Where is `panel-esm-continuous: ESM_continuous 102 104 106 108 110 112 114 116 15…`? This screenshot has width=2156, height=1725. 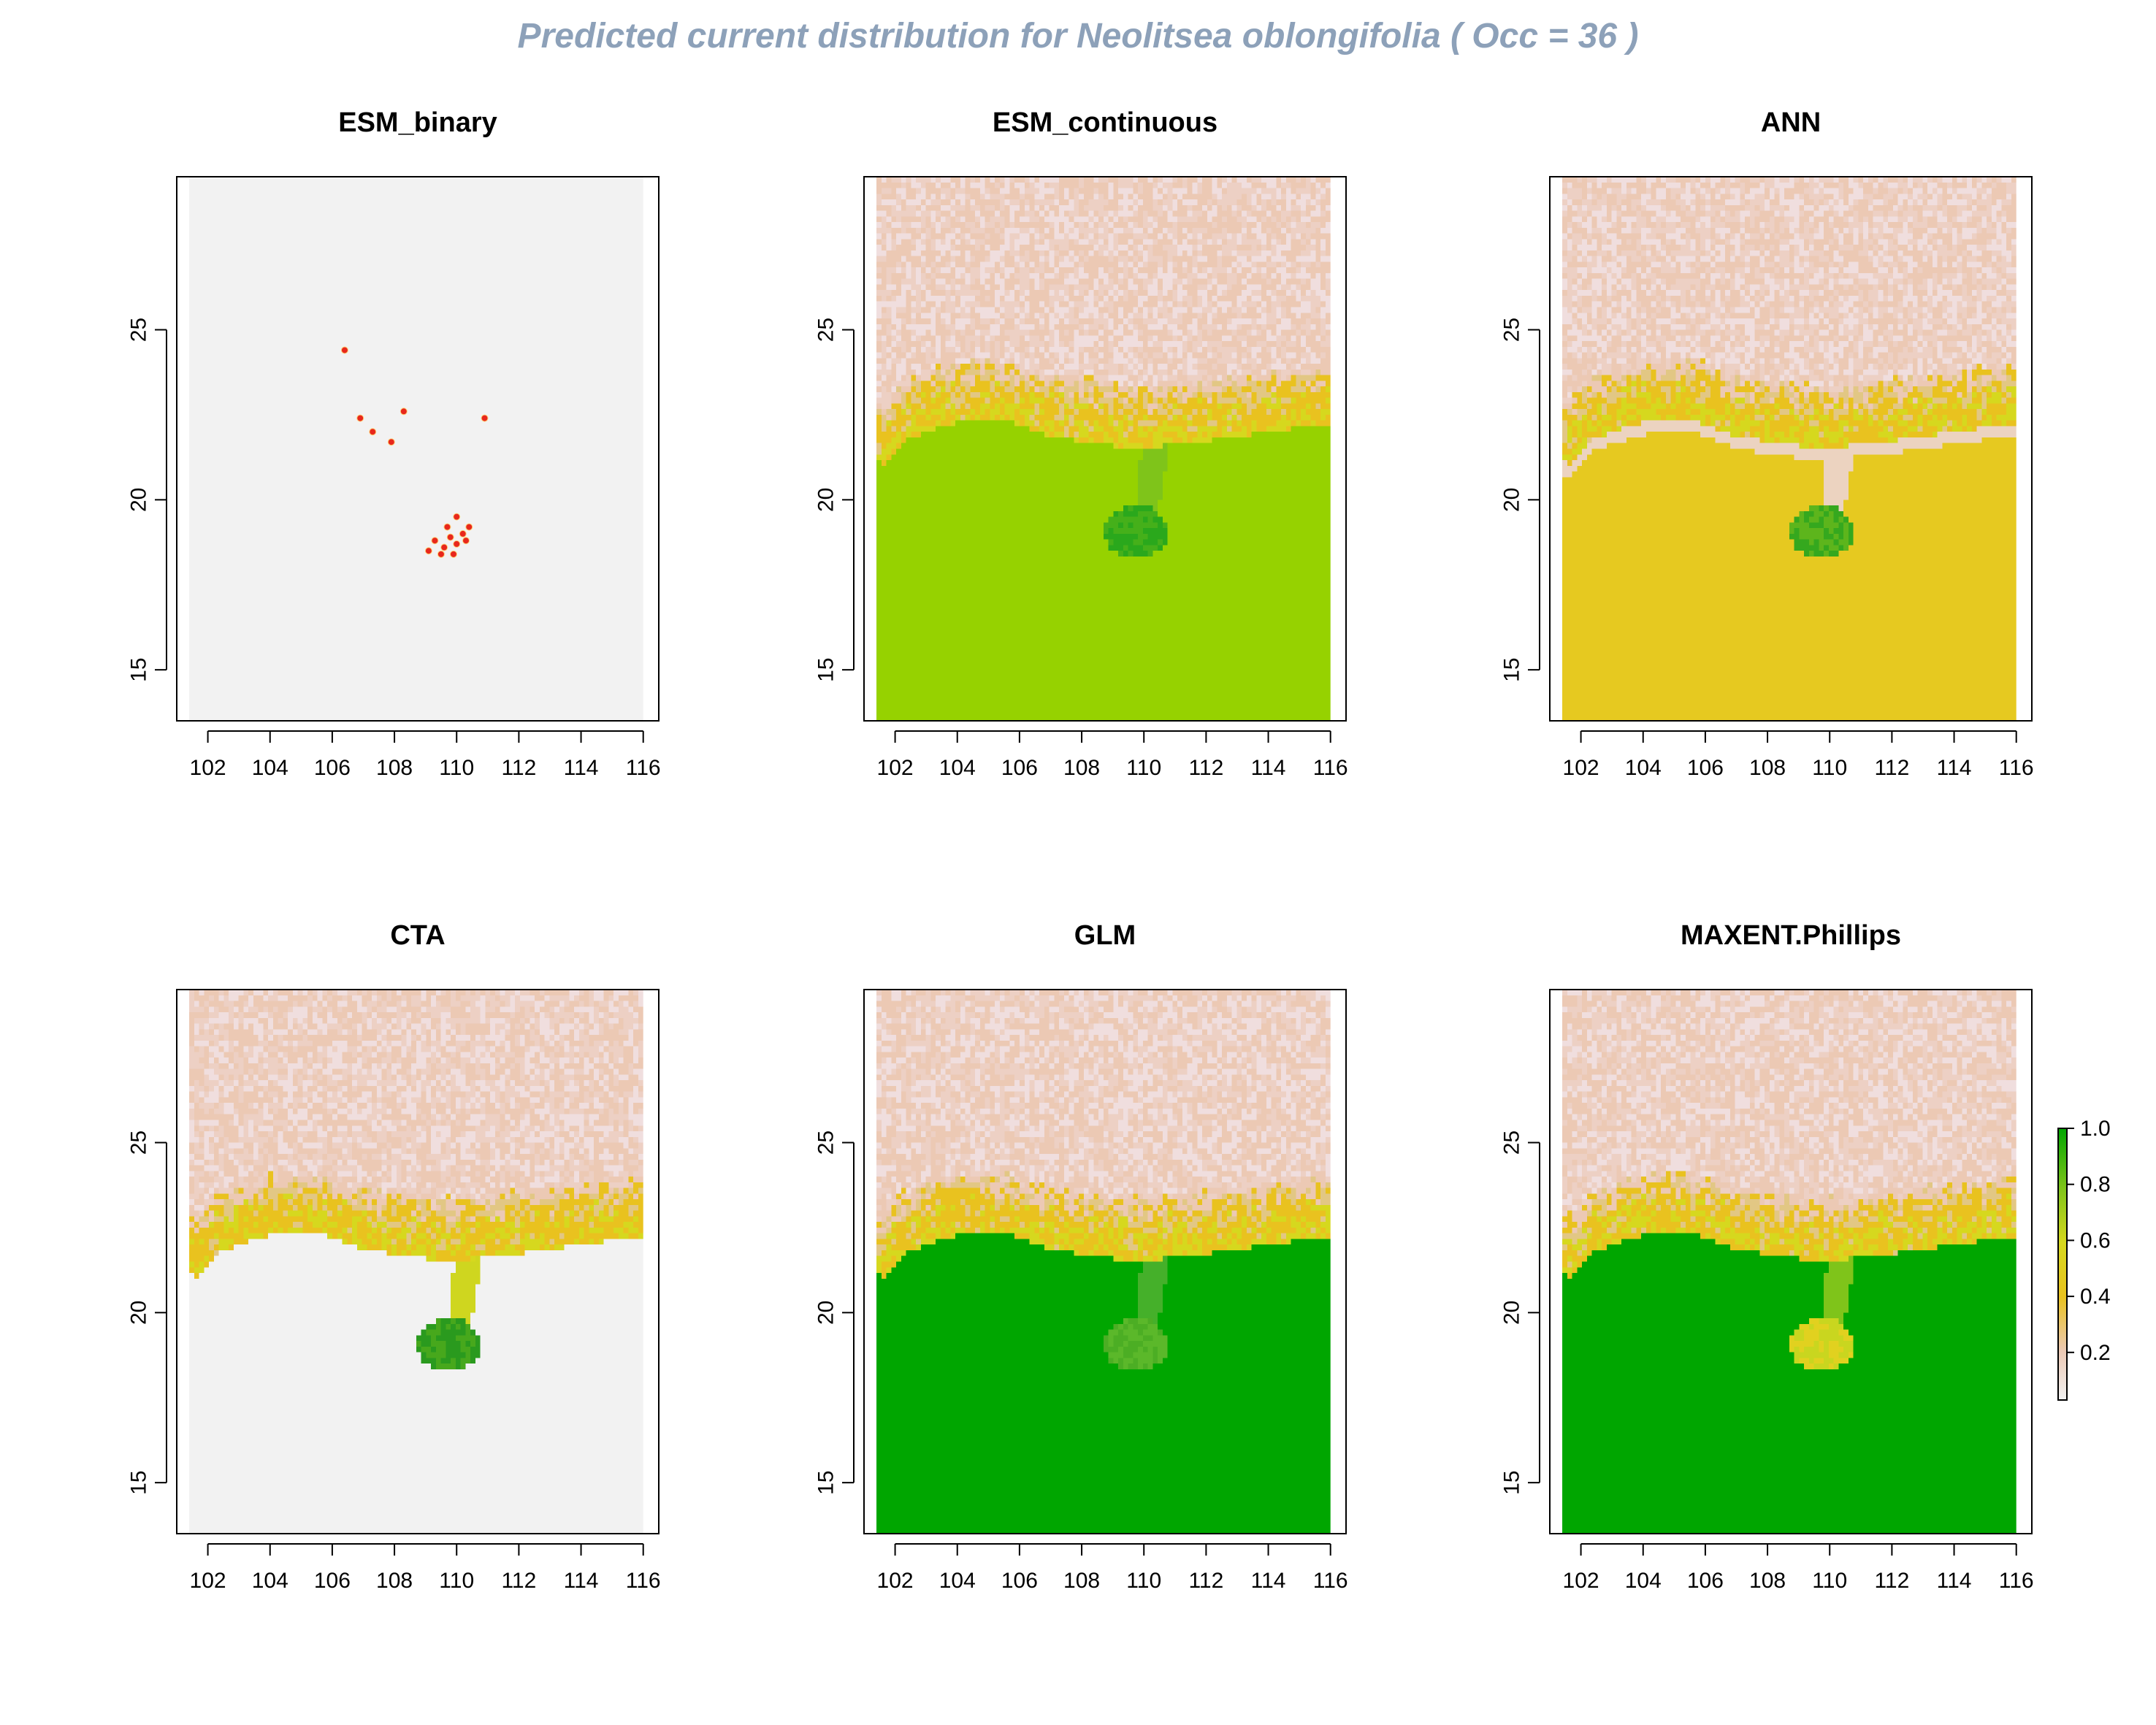
panel-esm-continuous: ESM_continuous 102 104 106 108 110 112 114 116 15… is located at coordinates (1081, 443).